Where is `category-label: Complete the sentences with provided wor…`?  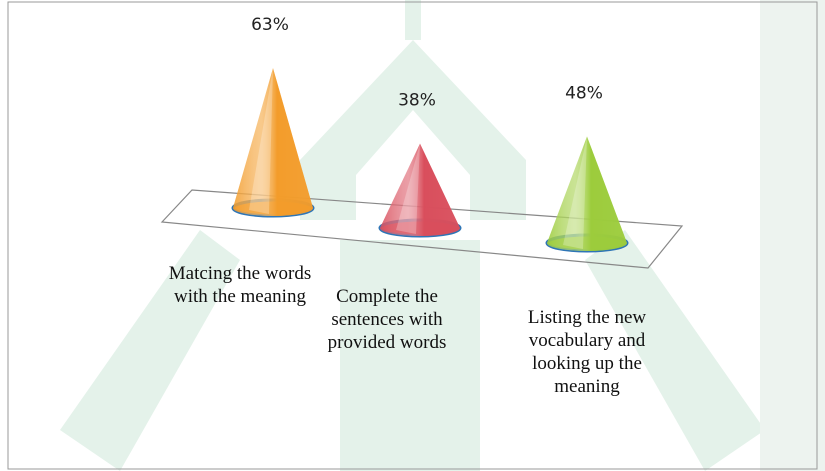
category-label: Complete the sentences with provided wor… is located at coordinates (387, 319).